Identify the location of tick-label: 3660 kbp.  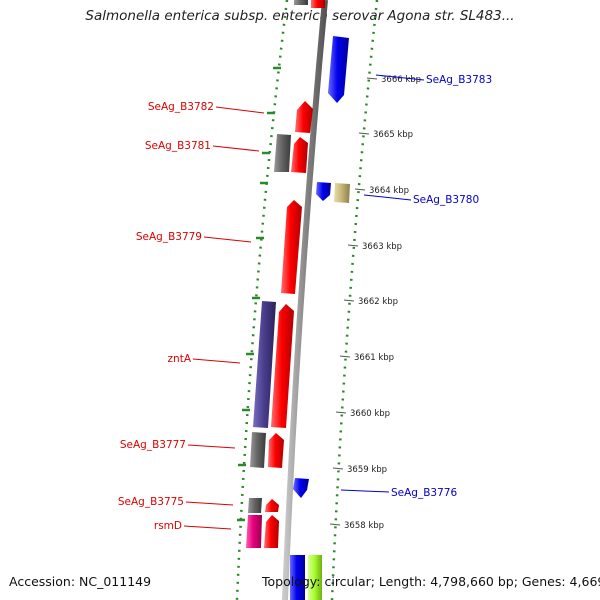
(370, 414).